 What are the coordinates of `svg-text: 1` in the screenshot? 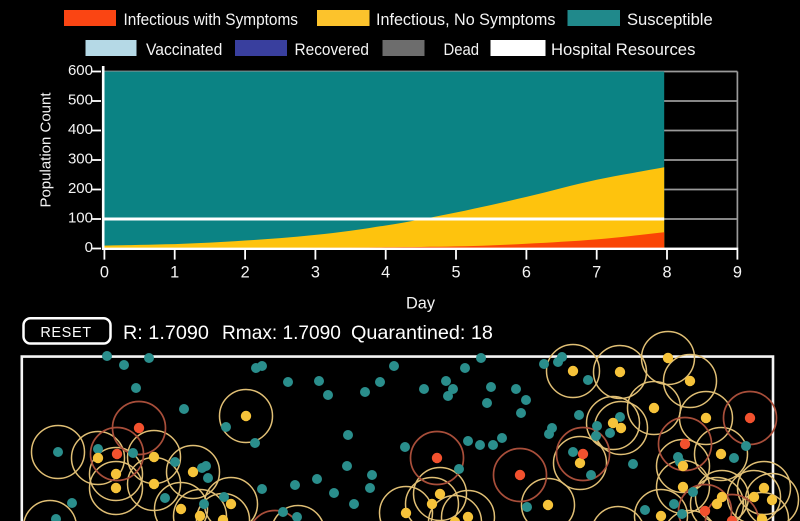 It's located at (174, 273).